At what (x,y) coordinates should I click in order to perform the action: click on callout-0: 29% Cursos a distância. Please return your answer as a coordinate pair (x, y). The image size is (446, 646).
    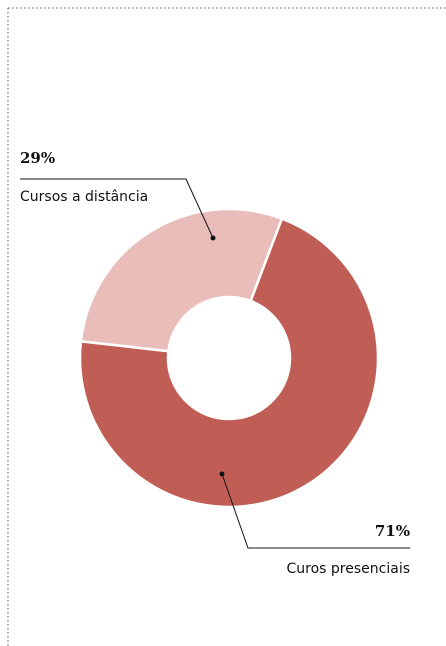
    Looking at the image, I should click on (118, 195).